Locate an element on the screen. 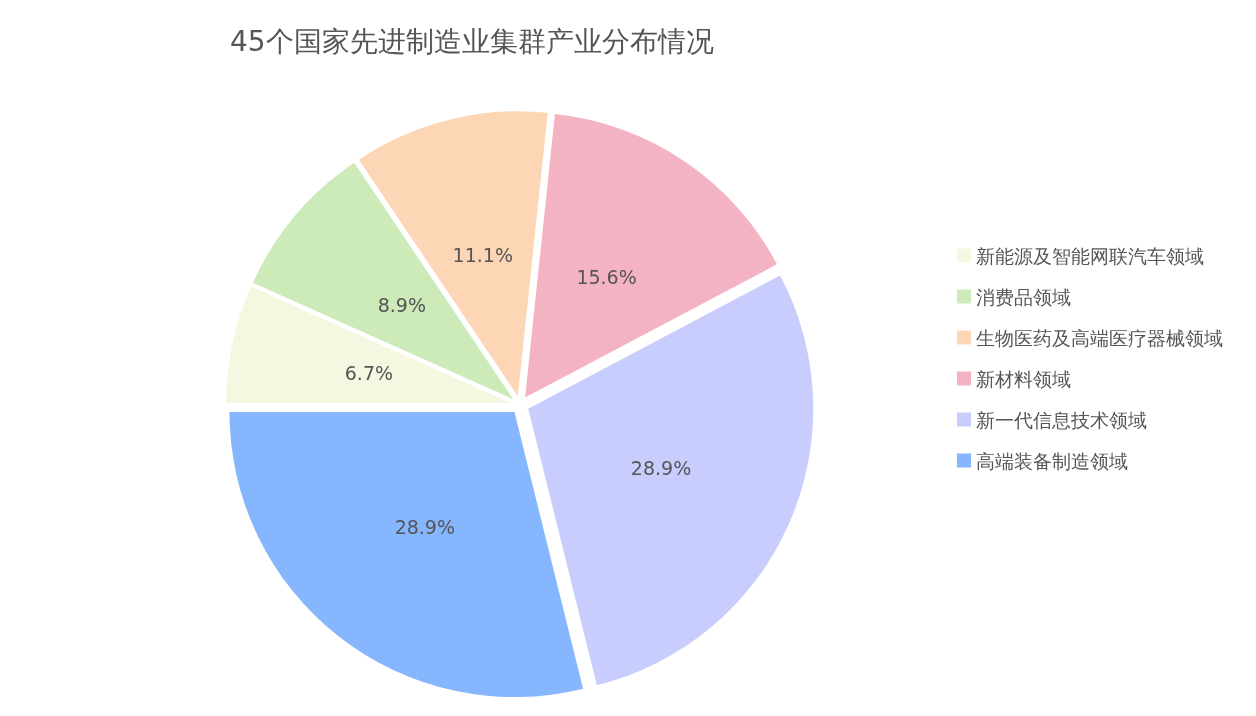 The image size is (1256, 716). data-label: 8.9% is located at coordinates (401, 305).